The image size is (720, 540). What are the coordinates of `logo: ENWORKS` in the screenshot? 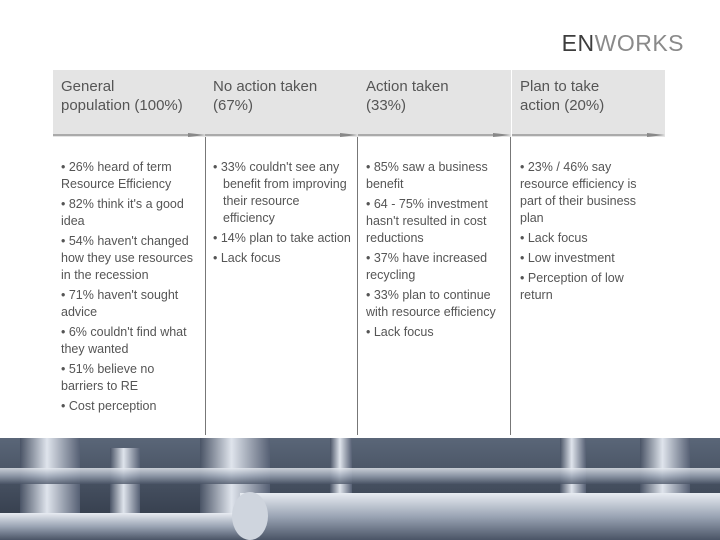 It's located at (623, 43).